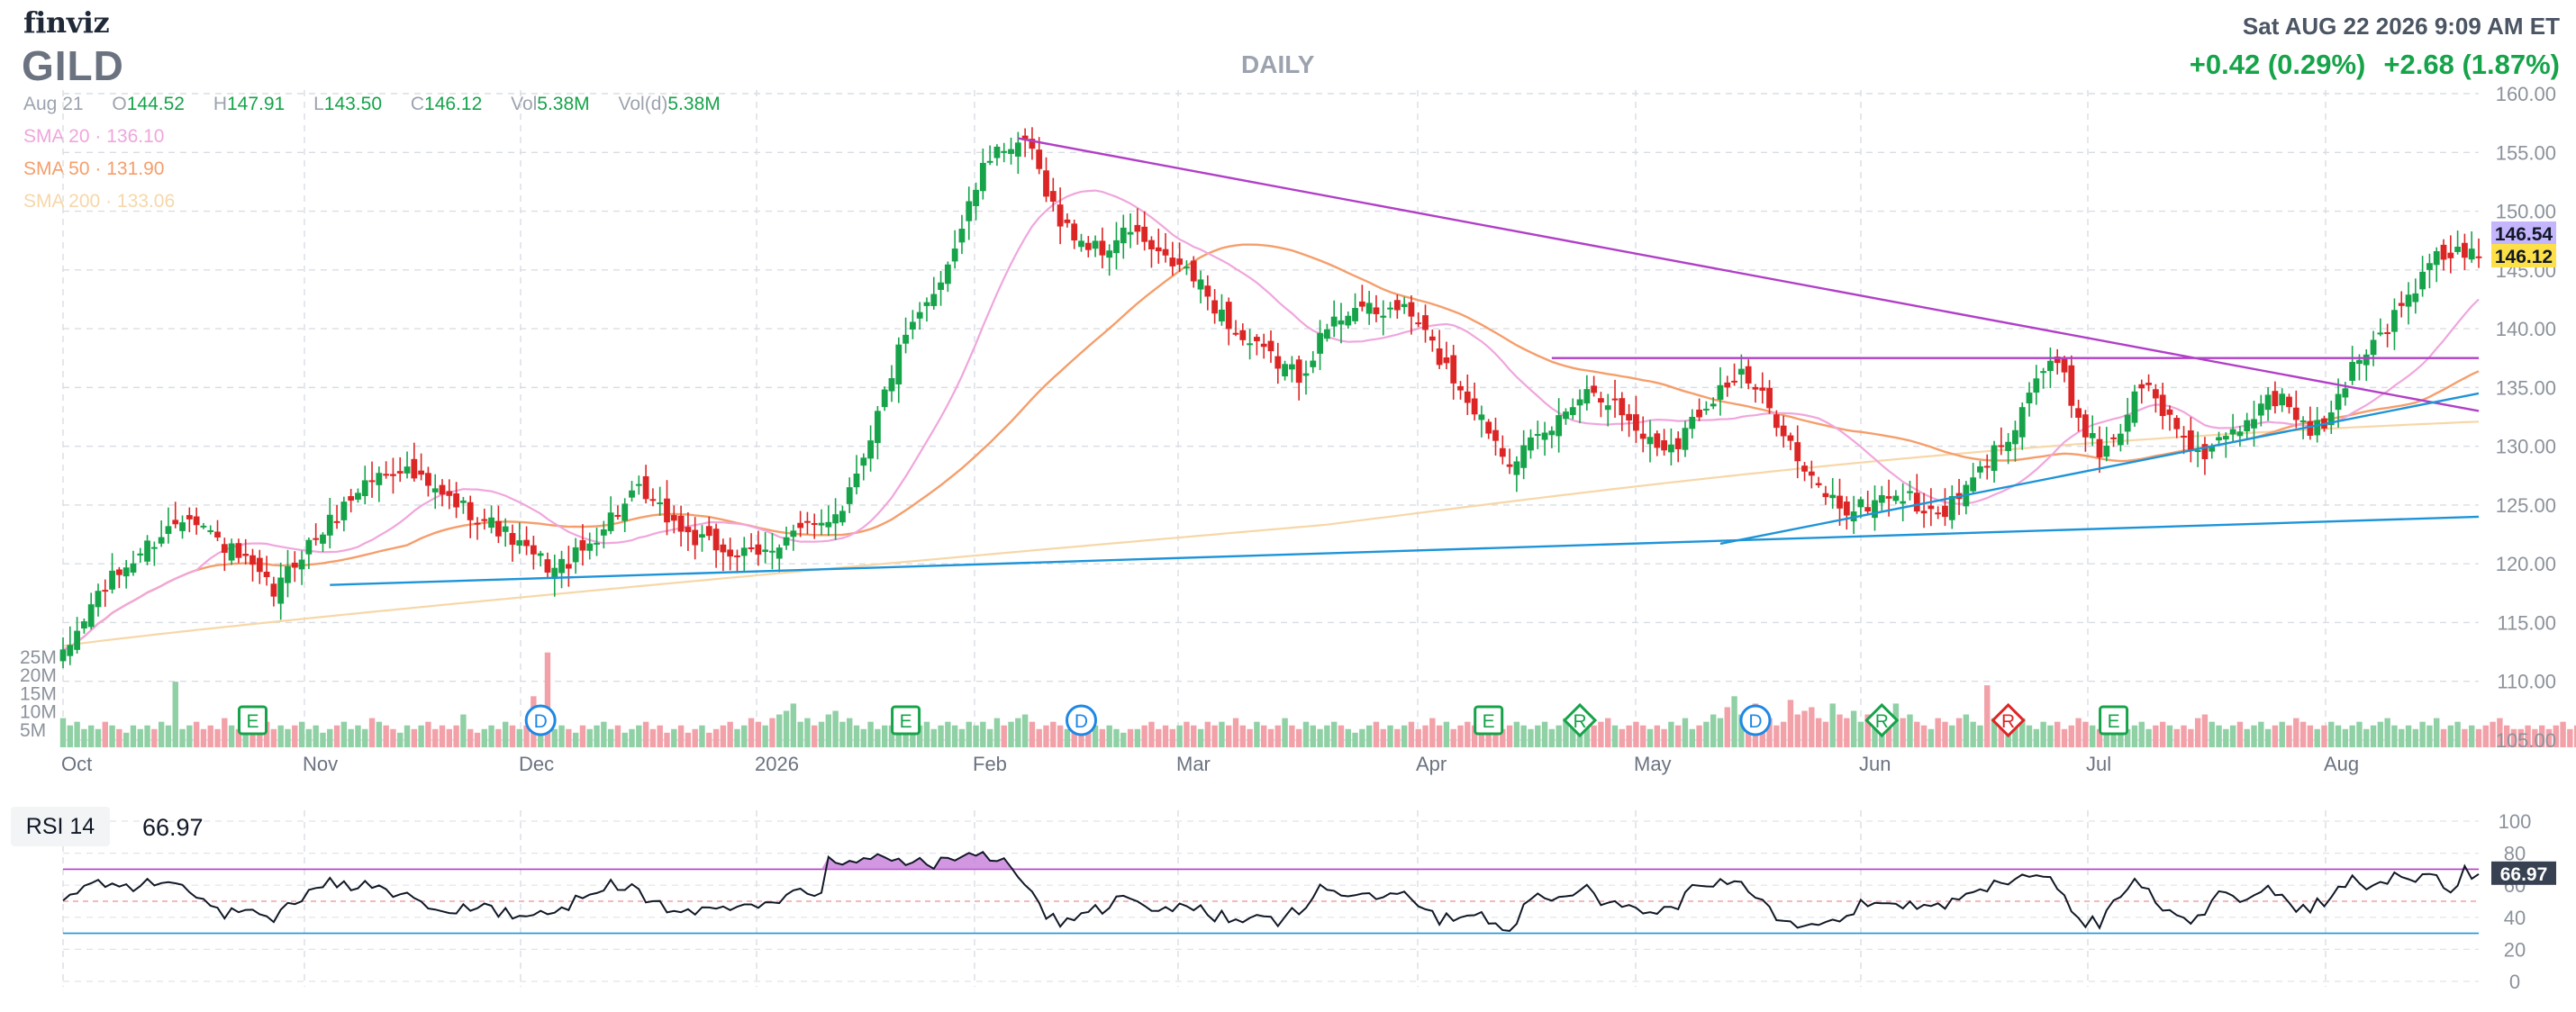 The width and height of the screenshot is (2576, 1012). Describe the element at coordinates (2526, 152) in the screenshot. I see `price-tick: 155.00` at that location.